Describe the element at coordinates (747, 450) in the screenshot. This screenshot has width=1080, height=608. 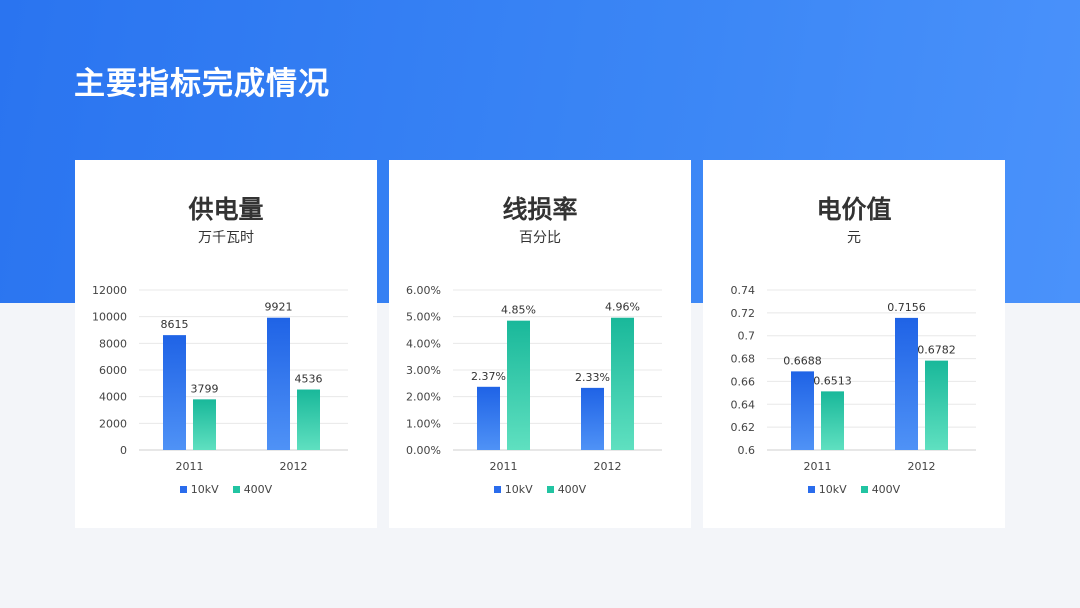
I see `y-tick-label: 0.6` at that location.